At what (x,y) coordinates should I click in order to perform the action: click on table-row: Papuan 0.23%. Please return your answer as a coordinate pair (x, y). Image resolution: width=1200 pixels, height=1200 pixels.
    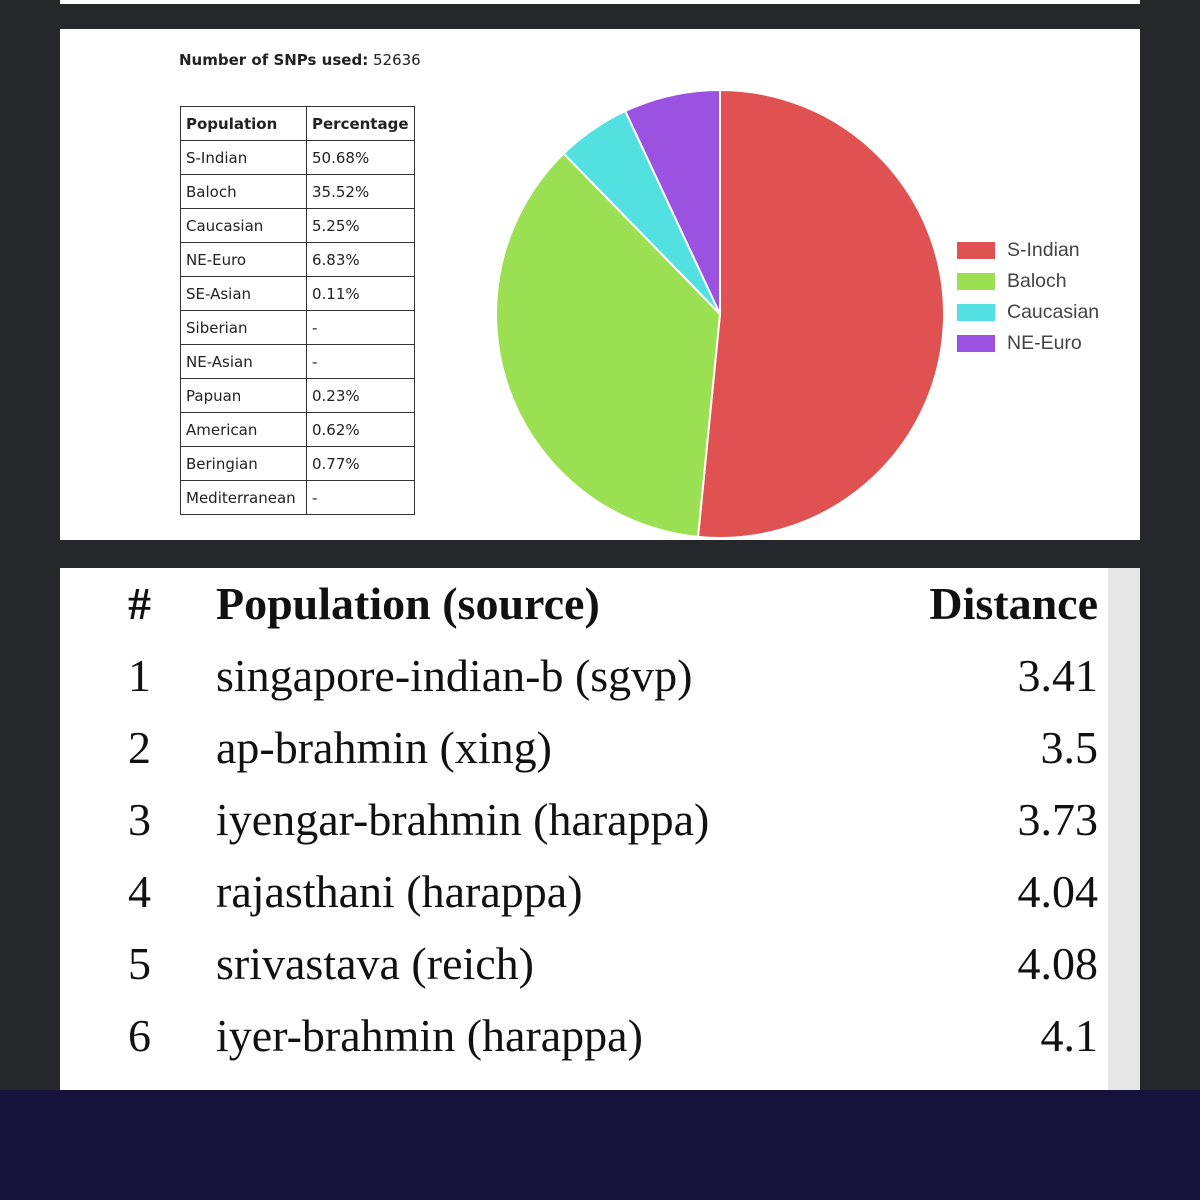
    Looking at the image, I should click on (297, 395).